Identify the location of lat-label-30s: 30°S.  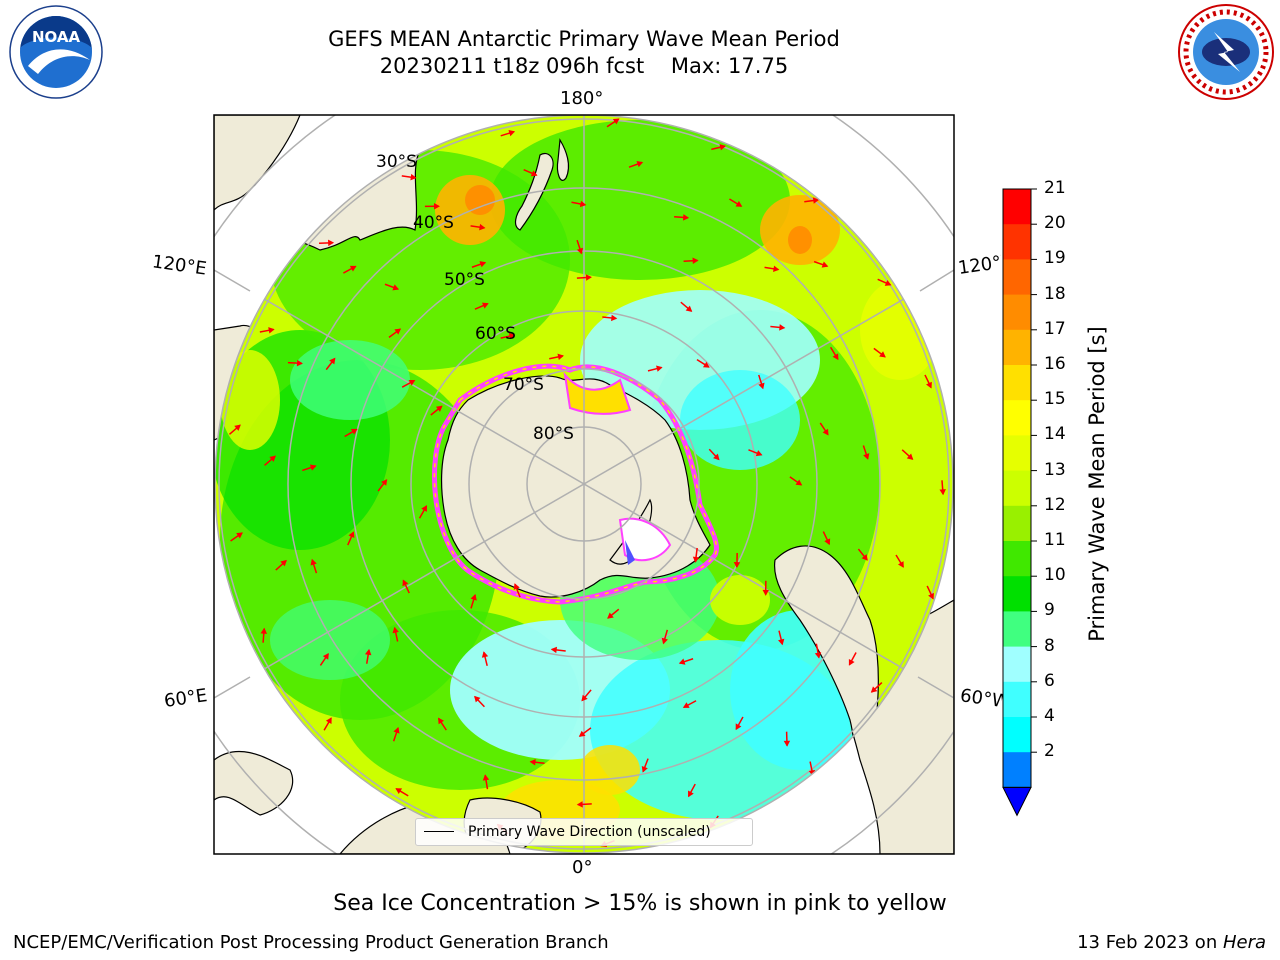
(396, 162).